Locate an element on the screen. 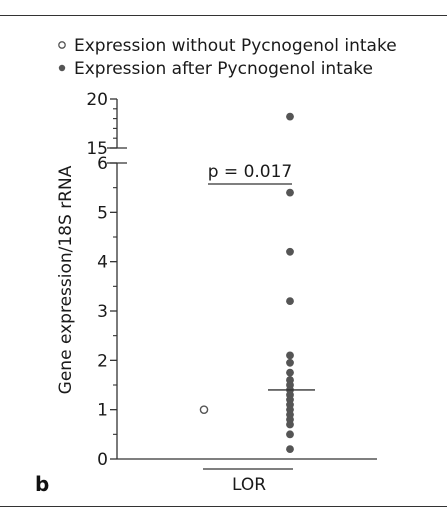 This screenshot has width=447, height=522. y-tick-label: 15 is located at coordinates (97, 149).